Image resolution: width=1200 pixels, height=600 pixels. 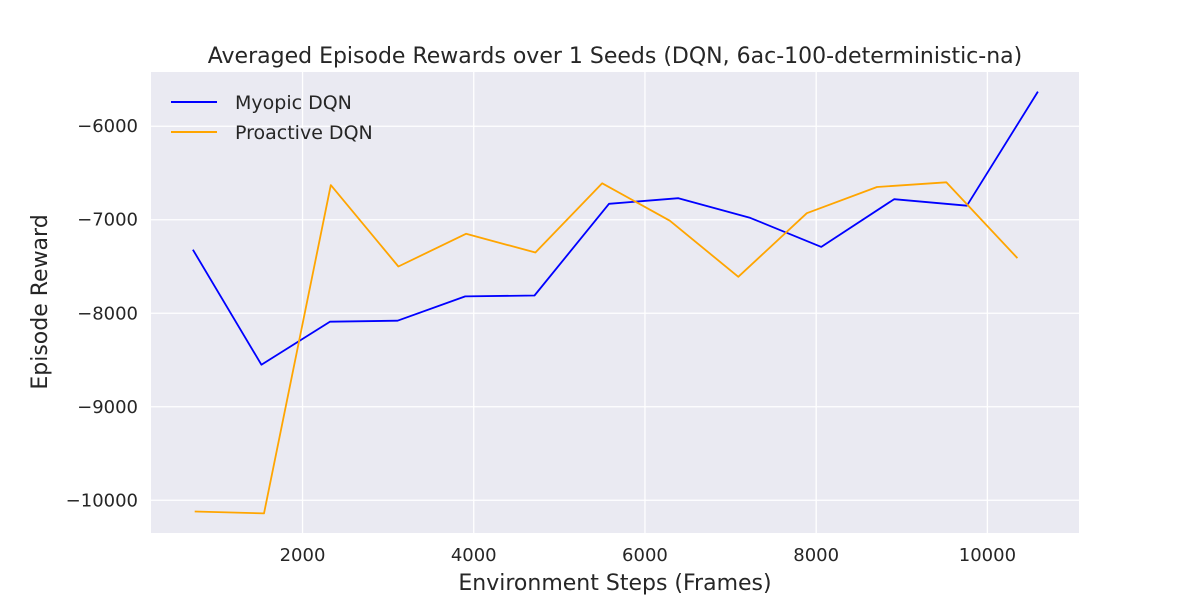 I want to click on y-tick-label: −10000, so click(x=102, y=500).